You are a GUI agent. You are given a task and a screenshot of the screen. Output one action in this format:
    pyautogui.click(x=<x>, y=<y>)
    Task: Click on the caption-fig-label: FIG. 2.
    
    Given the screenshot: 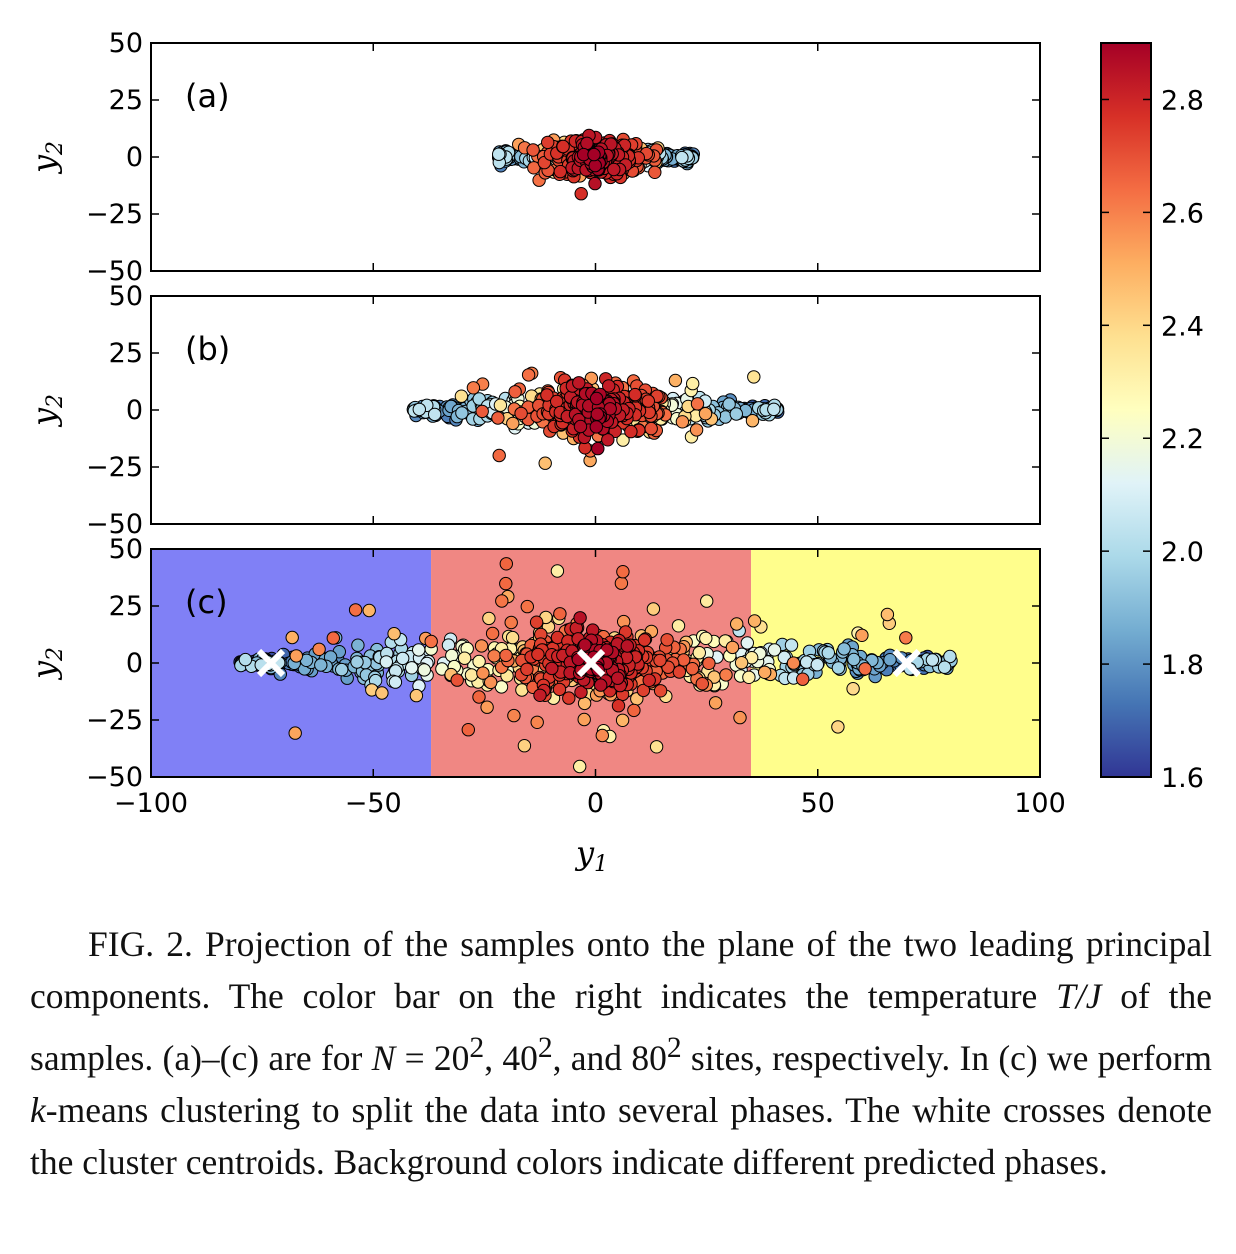 What is the action you would take?
    pyautogui.click(x=140, y=944)
    